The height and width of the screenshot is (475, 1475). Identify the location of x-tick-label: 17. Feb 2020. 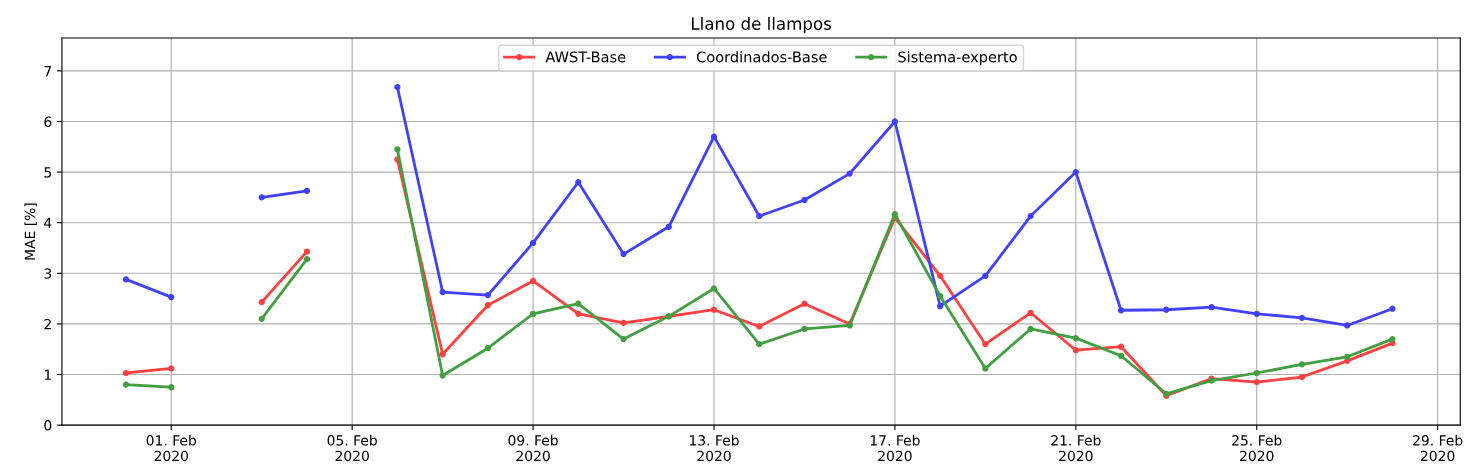
(895, 448).